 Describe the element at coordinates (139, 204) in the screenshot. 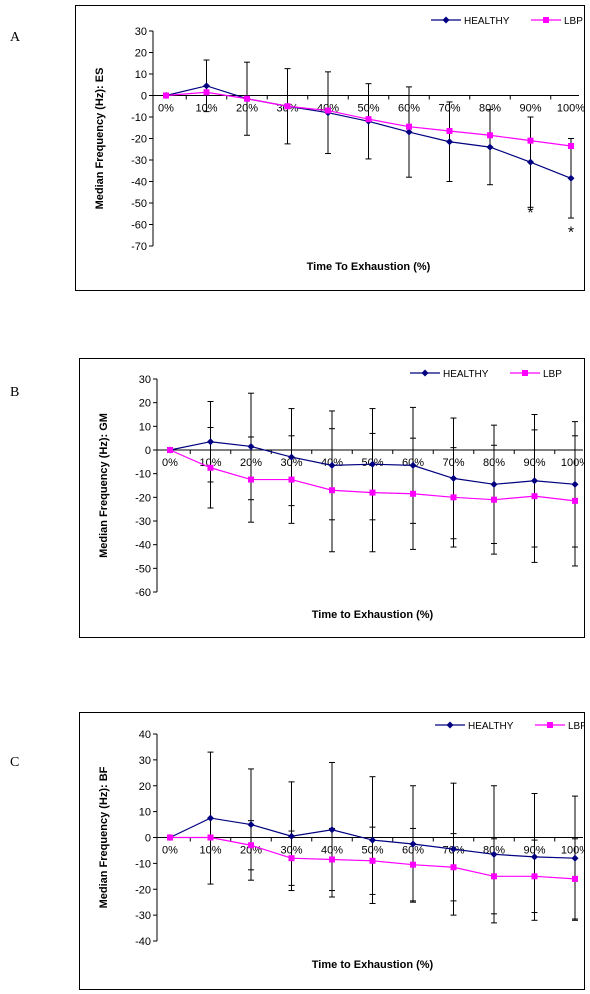

I see `y-tick-label: -50` at that location.